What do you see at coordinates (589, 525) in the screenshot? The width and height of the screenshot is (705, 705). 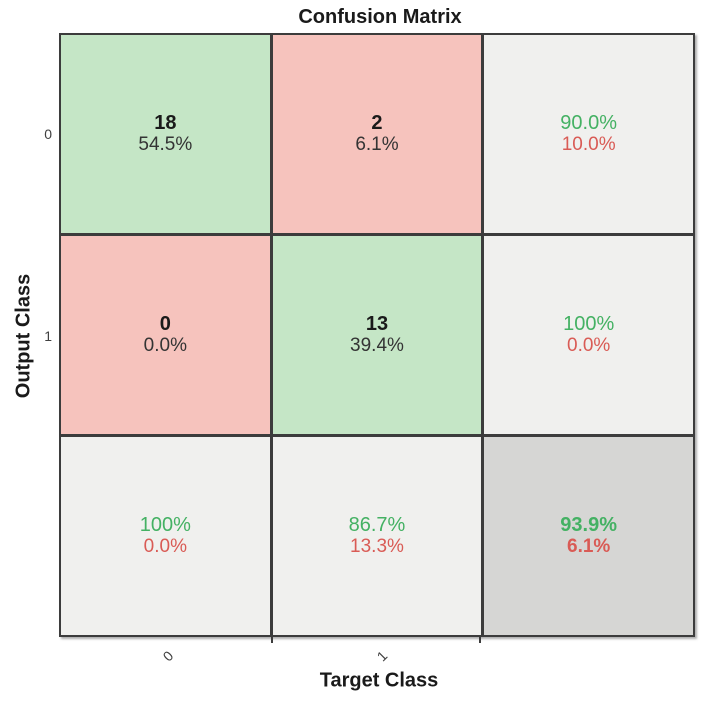 I see `rate-positive: 93.9%` at bounding box center [589, 525].